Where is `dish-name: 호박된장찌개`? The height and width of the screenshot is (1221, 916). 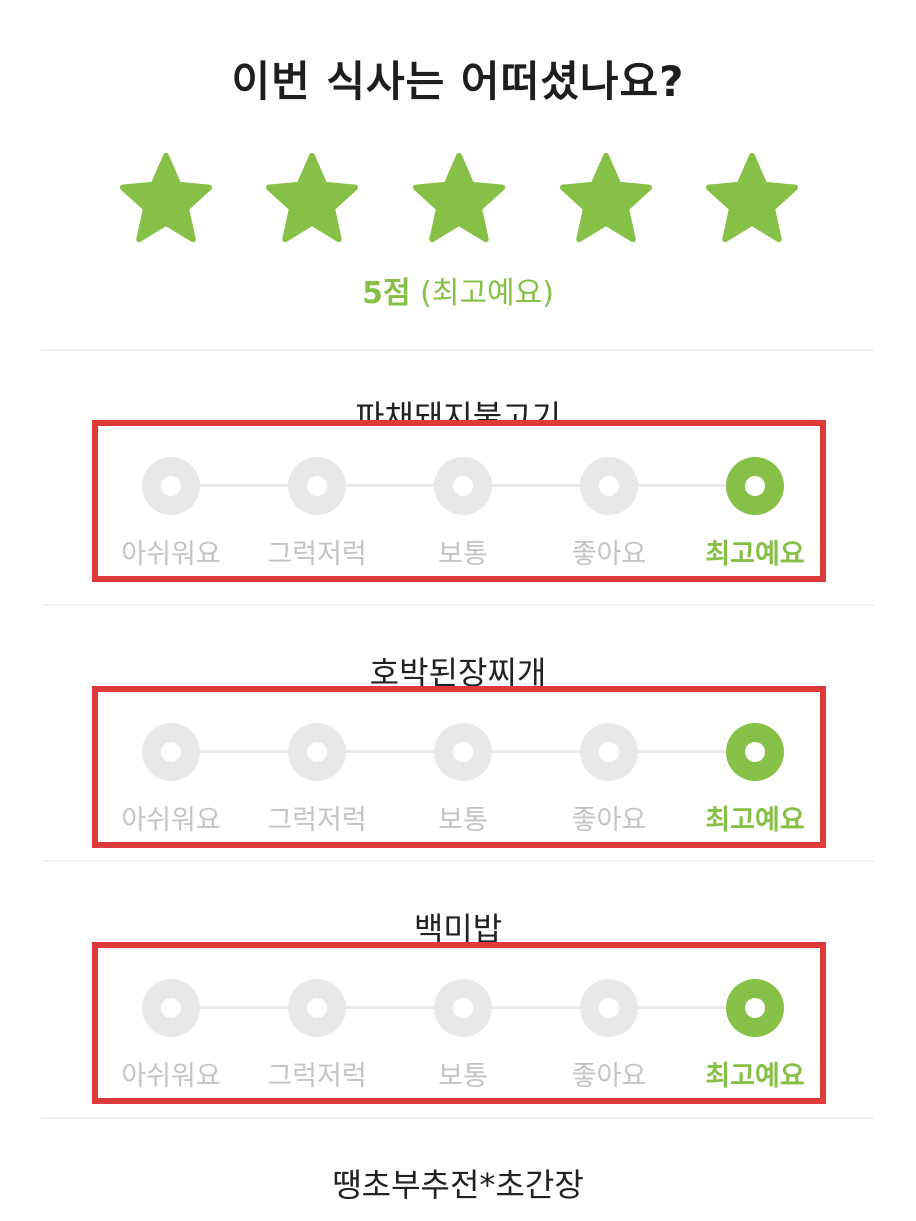 dish-name: 호박된장찌개 is located at coordinates (458, 673).